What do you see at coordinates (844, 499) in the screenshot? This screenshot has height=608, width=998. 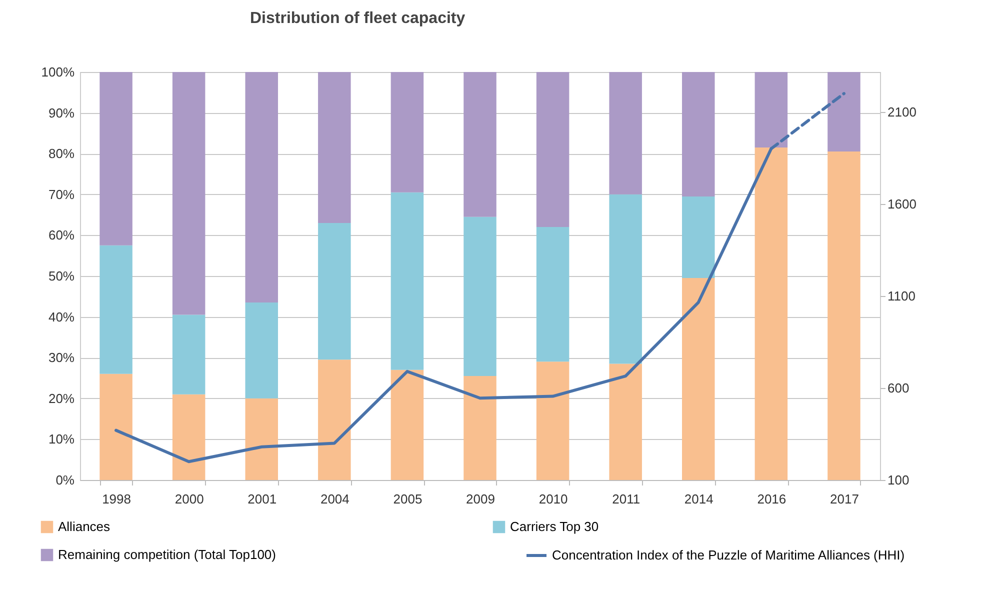 I see `x-tick-label: 2017` at bounding box center [844, 499].